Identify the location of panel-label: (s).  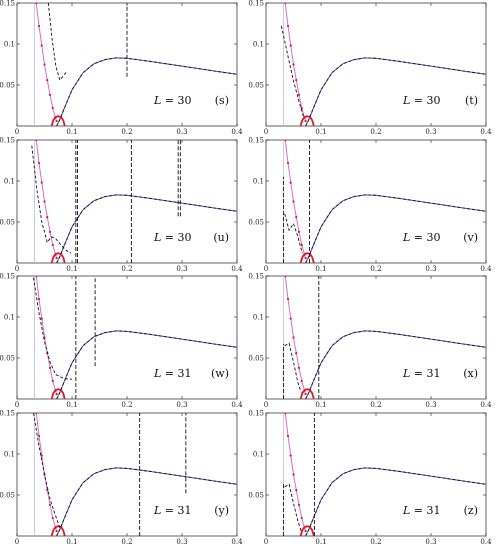
(222, 100).